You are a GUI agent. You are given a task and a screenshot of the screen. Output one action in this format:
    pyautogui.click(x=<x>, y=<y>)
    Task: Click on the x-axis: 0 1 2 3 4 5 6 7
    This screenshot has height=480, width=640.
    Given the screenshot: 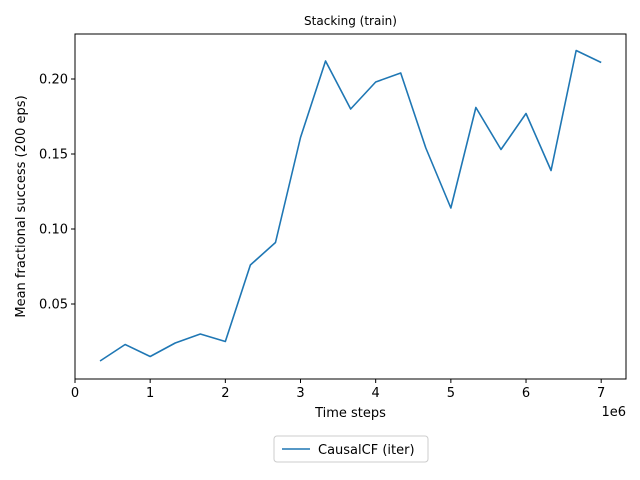 What is the action you would take?
    pyautogui.click(x=338, y=390)
    